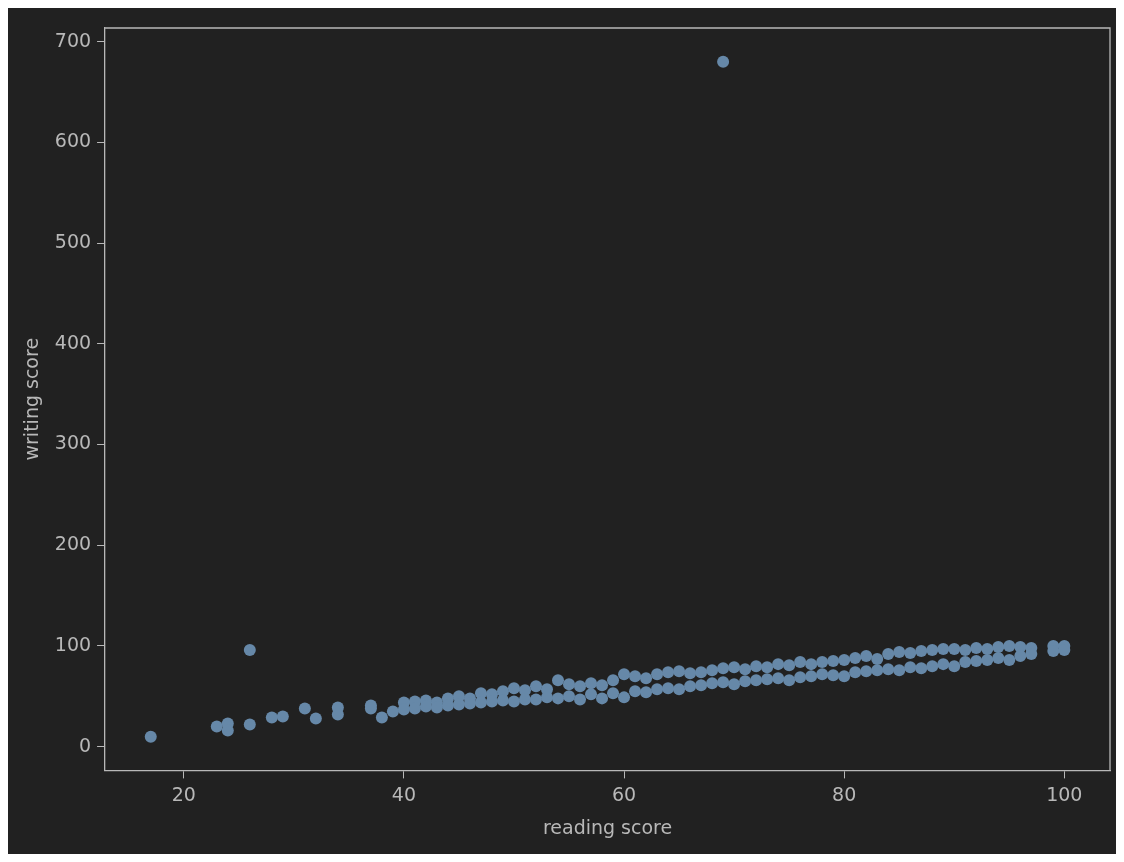 Image resolution: width=1124 pixels, height=862 pixels. I want to click on y-tick-label: 200, so click(73, 543).